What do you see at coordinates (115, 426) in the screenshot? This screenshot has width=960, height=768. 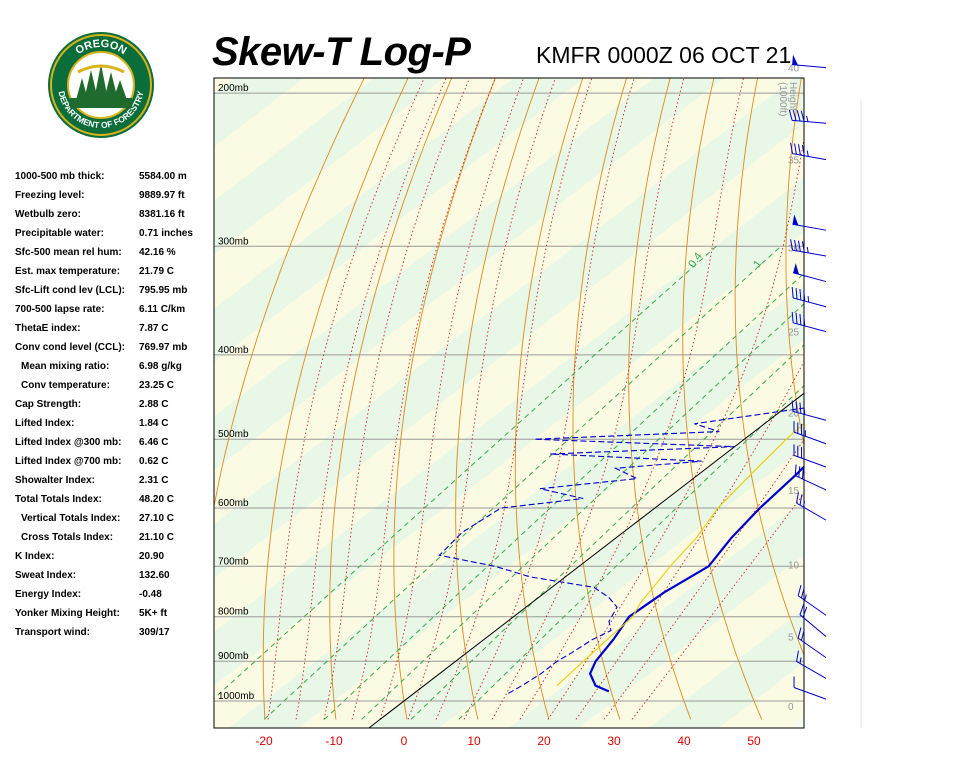 I see `index-row: Lifted Index: 1.84 C` at bounding box center [115, 426].